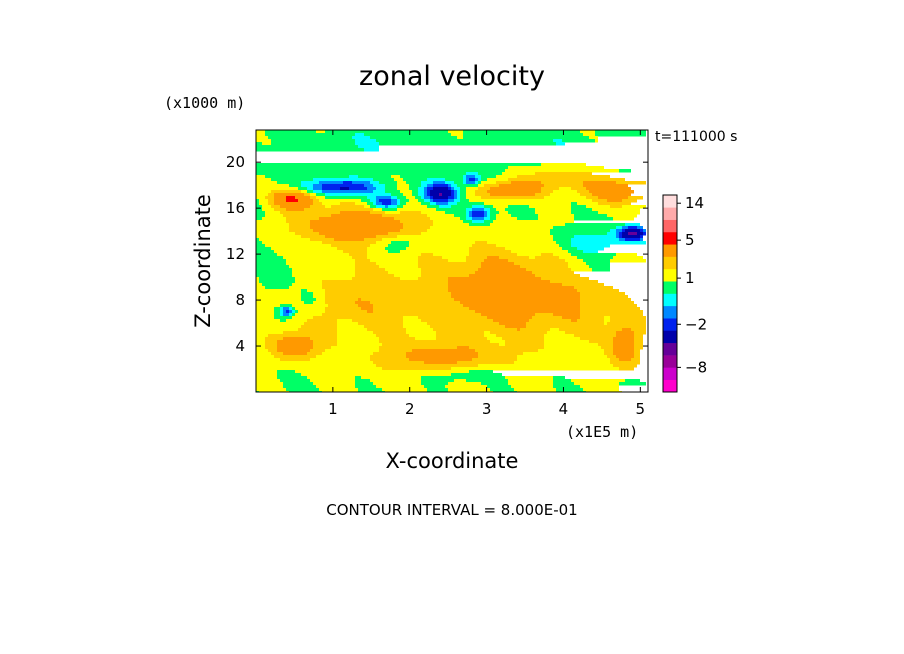 This screenshot has height=654, width=904. Describe the element at coordinates (690, 278) in the screenshot. I see `colorbar-label: 1` at that location.